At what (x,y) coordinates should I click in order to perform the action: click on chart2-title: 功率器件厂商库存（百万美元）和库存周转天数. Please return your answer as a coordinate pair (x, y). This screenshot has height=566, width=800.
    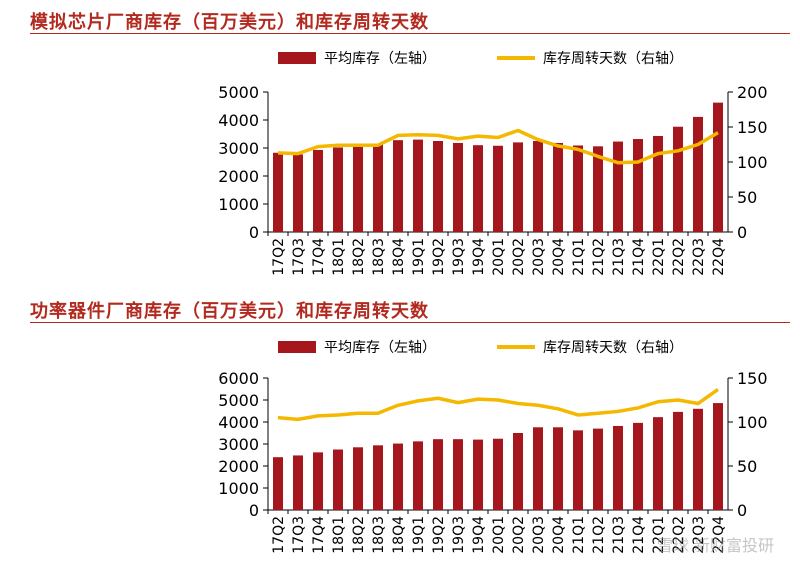
    Looking at the image, I should click on (229, 311).